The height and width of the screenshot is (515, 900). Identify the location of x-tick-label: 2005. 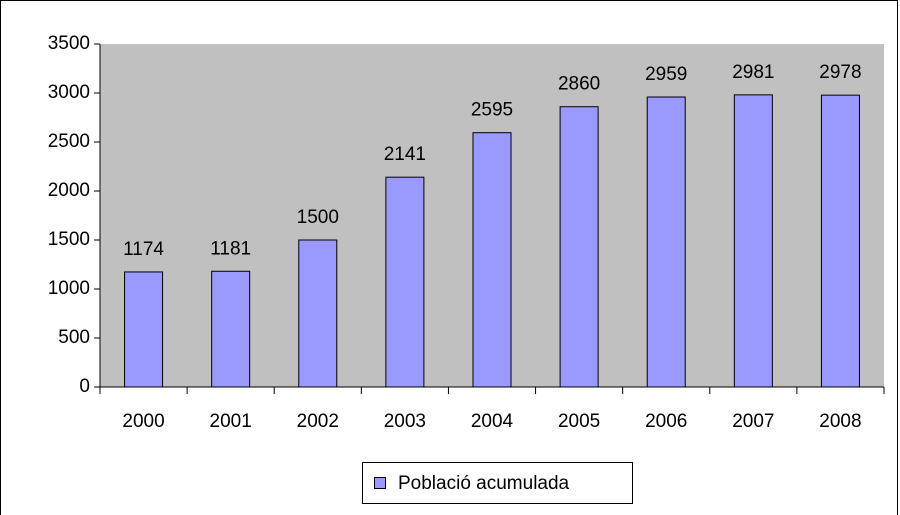
(579, 421).